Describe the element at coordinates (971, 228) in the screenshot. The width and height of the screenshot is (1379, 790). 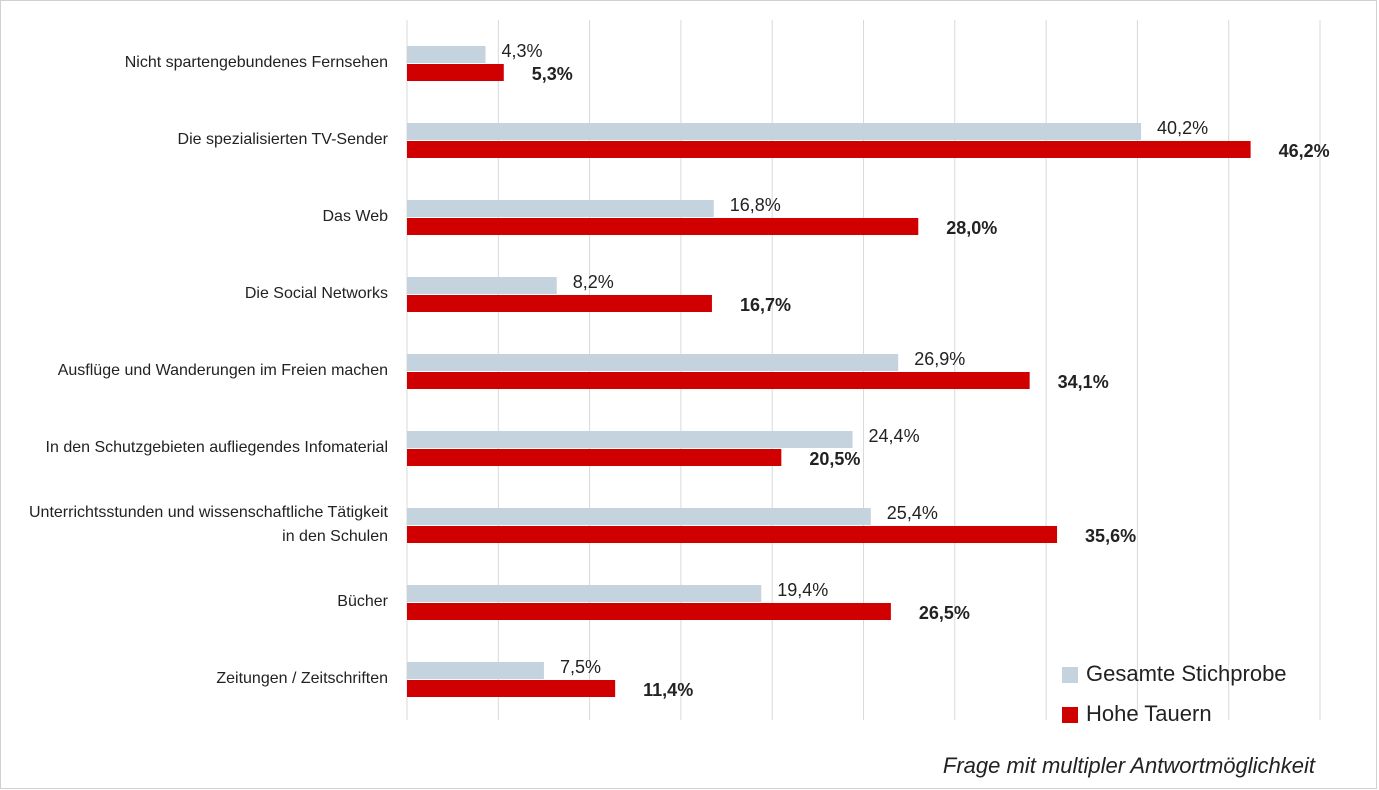
I see `value-label: 28,0%` at that location.